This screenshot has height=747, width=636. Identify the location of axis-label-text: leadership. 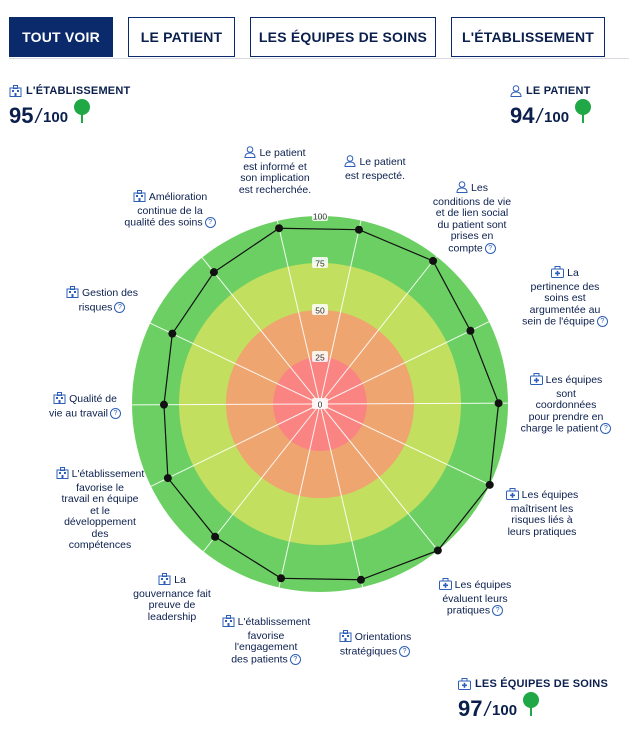
(172, 616).